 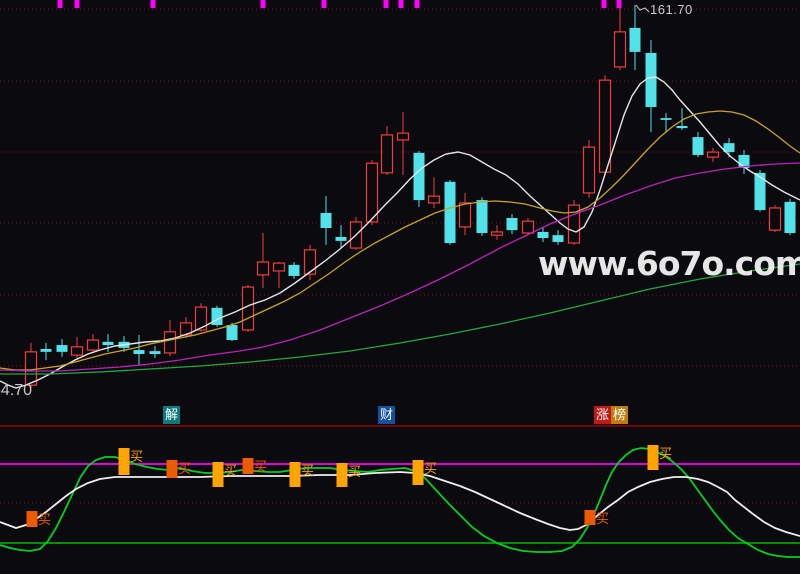 What do you see at coordinates (669, 263) in the screenshot?
I see `watermark: www.6o7o.com` at bounding box center [669, 263].